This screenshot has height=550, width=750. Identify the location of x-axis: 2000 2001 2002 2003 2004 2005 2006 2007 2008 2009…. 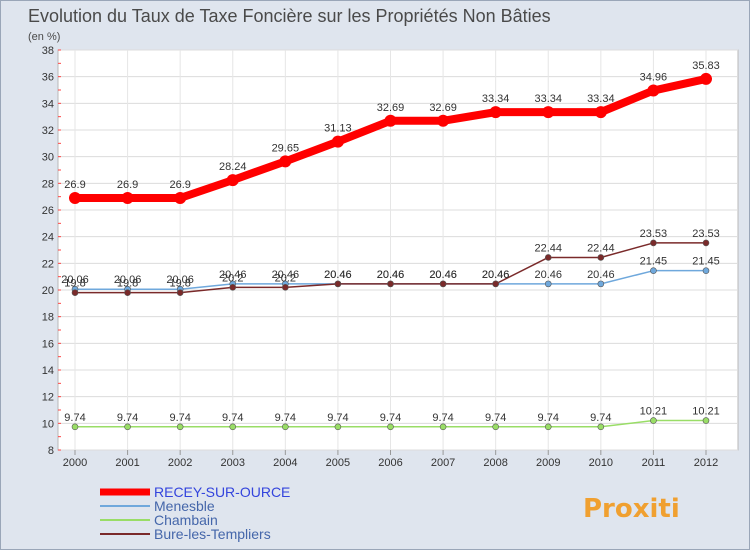
(390, 459).